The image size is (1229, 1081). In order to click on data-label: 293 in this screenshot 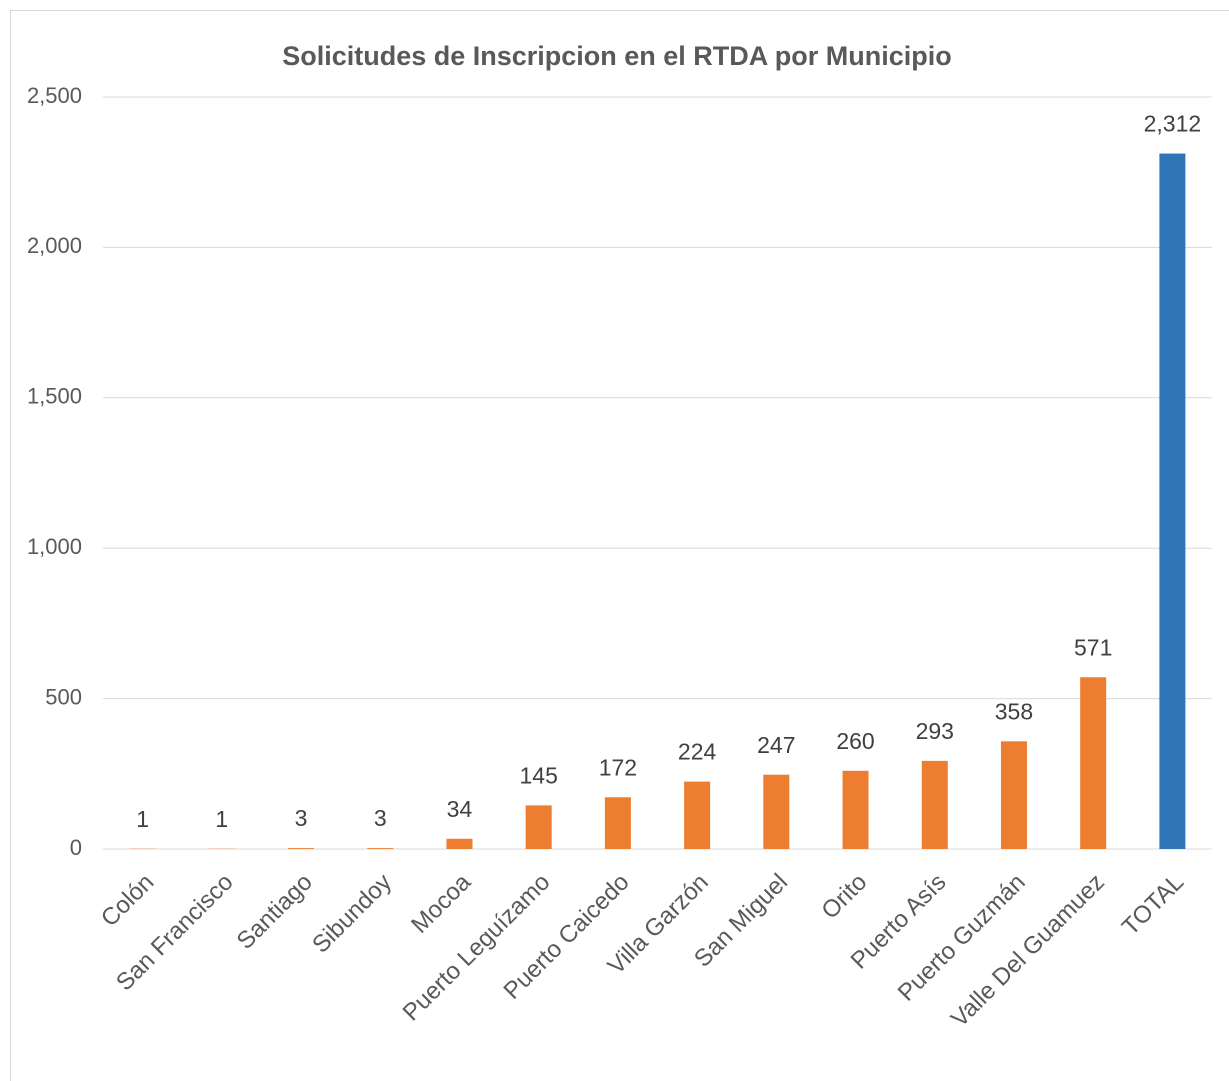, I will do `click(935, 731)`.